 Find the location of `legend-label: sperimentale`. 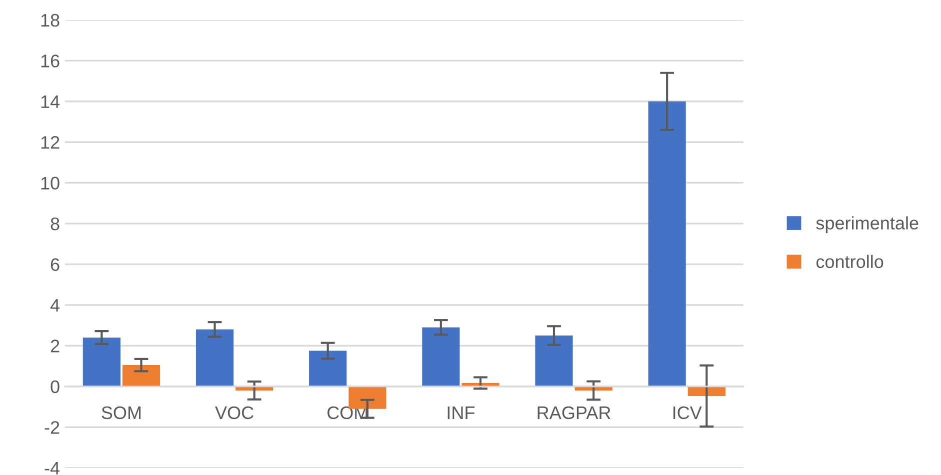

legend-label: sperimentale is located at coordinates (867, 225).